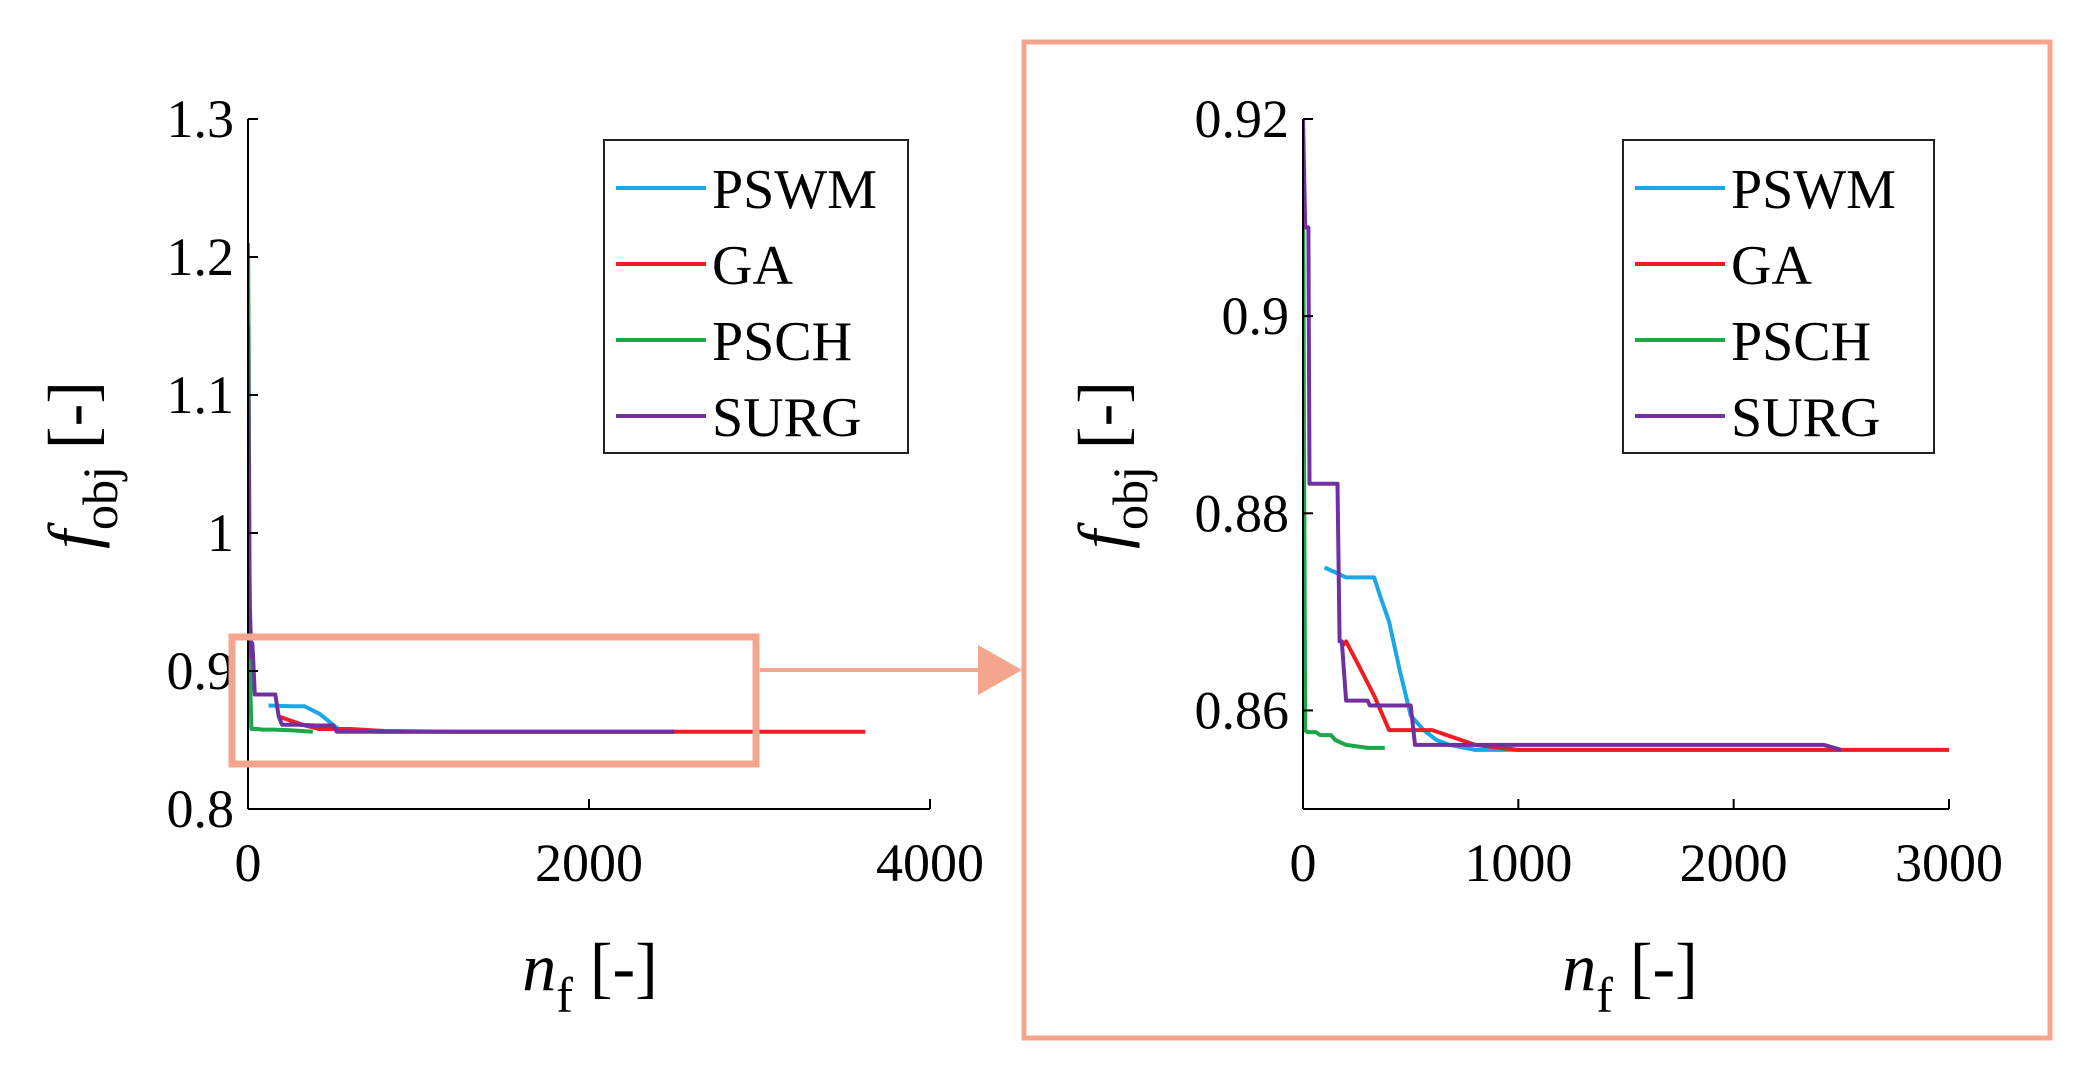  Describe the element at coordinates (1242, 119) in the screenshot. I see `y-tick-label: 0.92` at that location.